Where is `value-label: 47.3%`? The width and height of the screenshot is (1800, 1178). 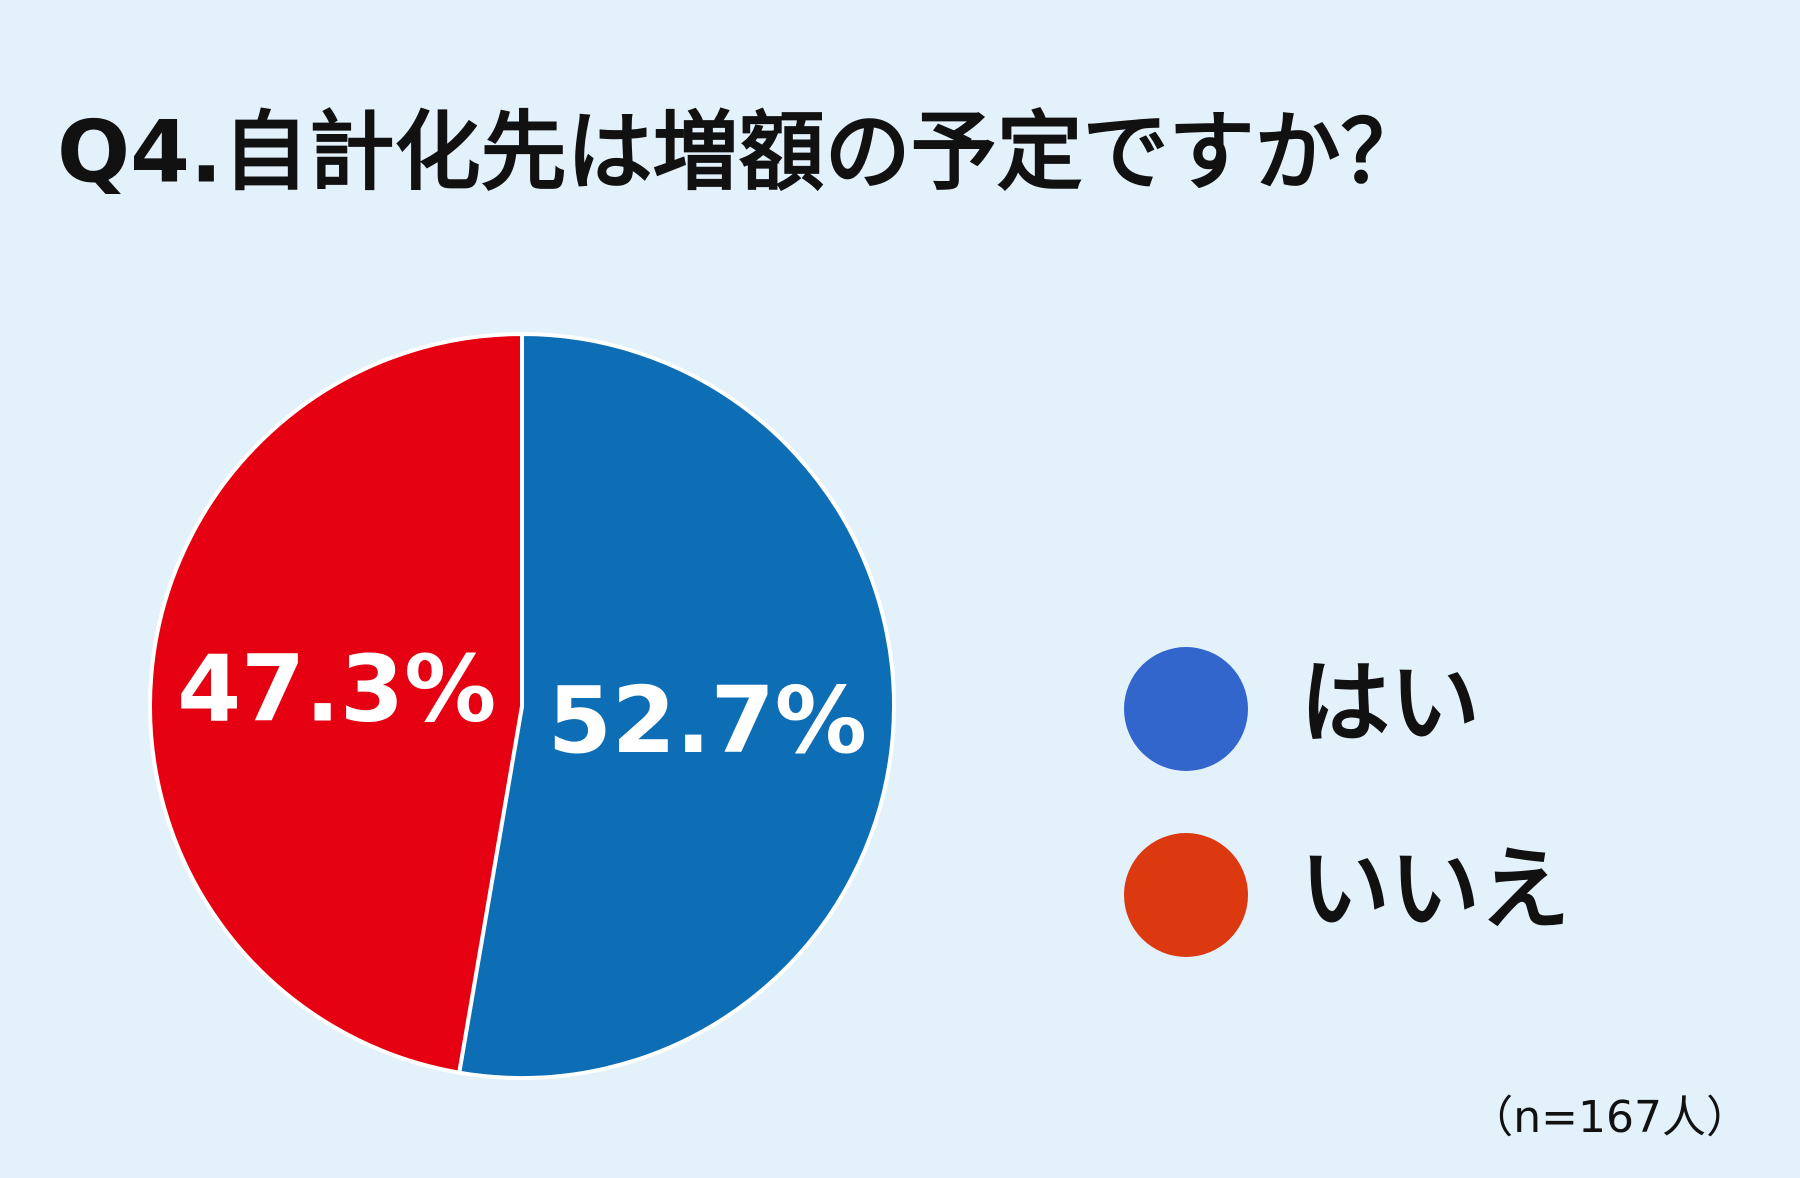
value-label: 47.3% is located at coordinates (336, 689).